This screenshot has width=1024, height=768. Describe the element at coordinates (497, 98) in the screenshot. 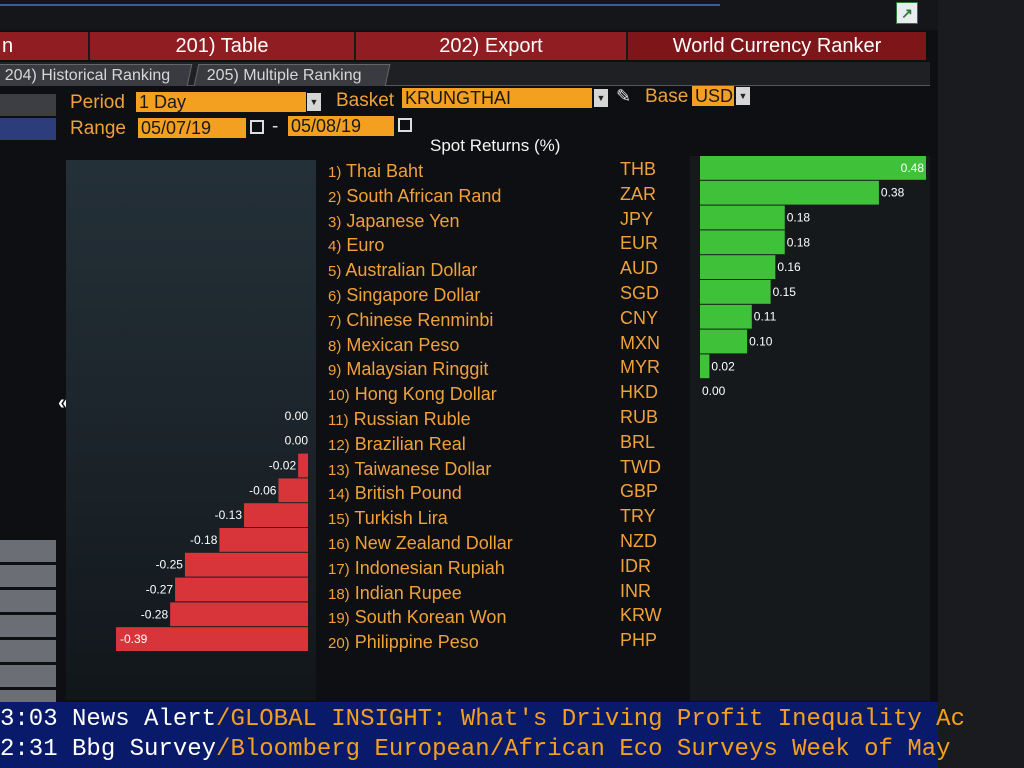

I see `basket-select: KRUNGTHAI` at that location.